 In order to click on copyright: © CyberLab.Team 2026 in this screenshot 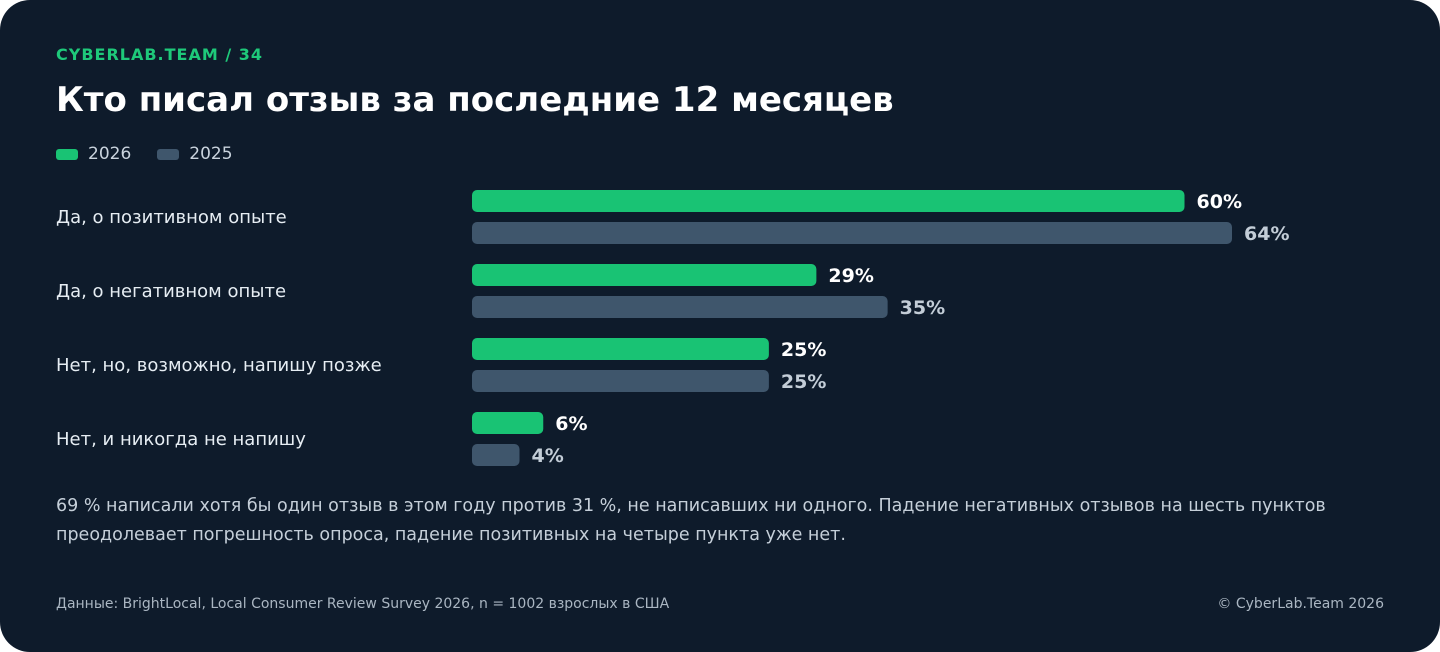, I will do `click(1300, 604)`.